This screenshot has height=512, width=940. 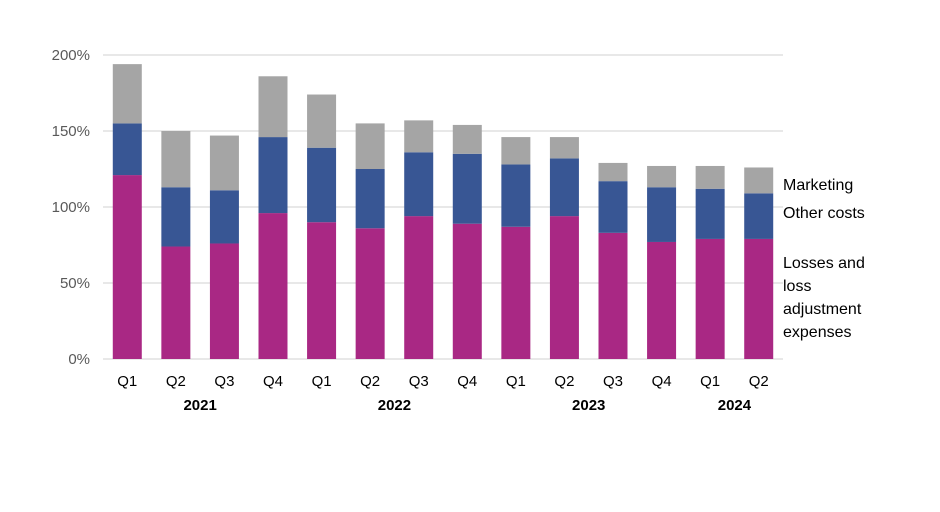 What do you see at coordinates (394, 405) in the screenshot?
I see `year-label: 2022` at bounding box center [394, 405].